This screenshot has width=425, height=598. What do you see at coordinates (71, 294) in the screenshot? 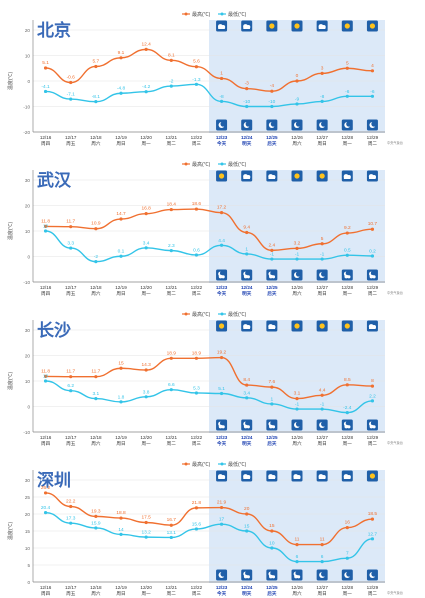
I see `x-tick-weekday: 周五` at bounding box center [71, 294].